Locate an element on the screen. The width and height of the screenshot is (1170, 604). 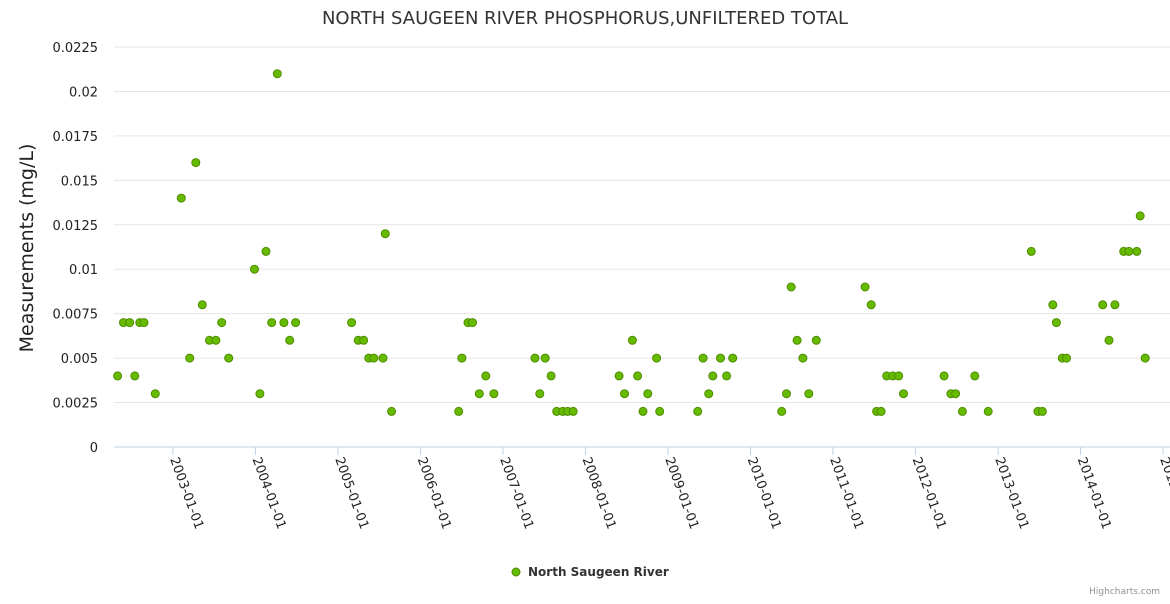
y-tick-label: 0.02 is located at coordinates (83, 92).